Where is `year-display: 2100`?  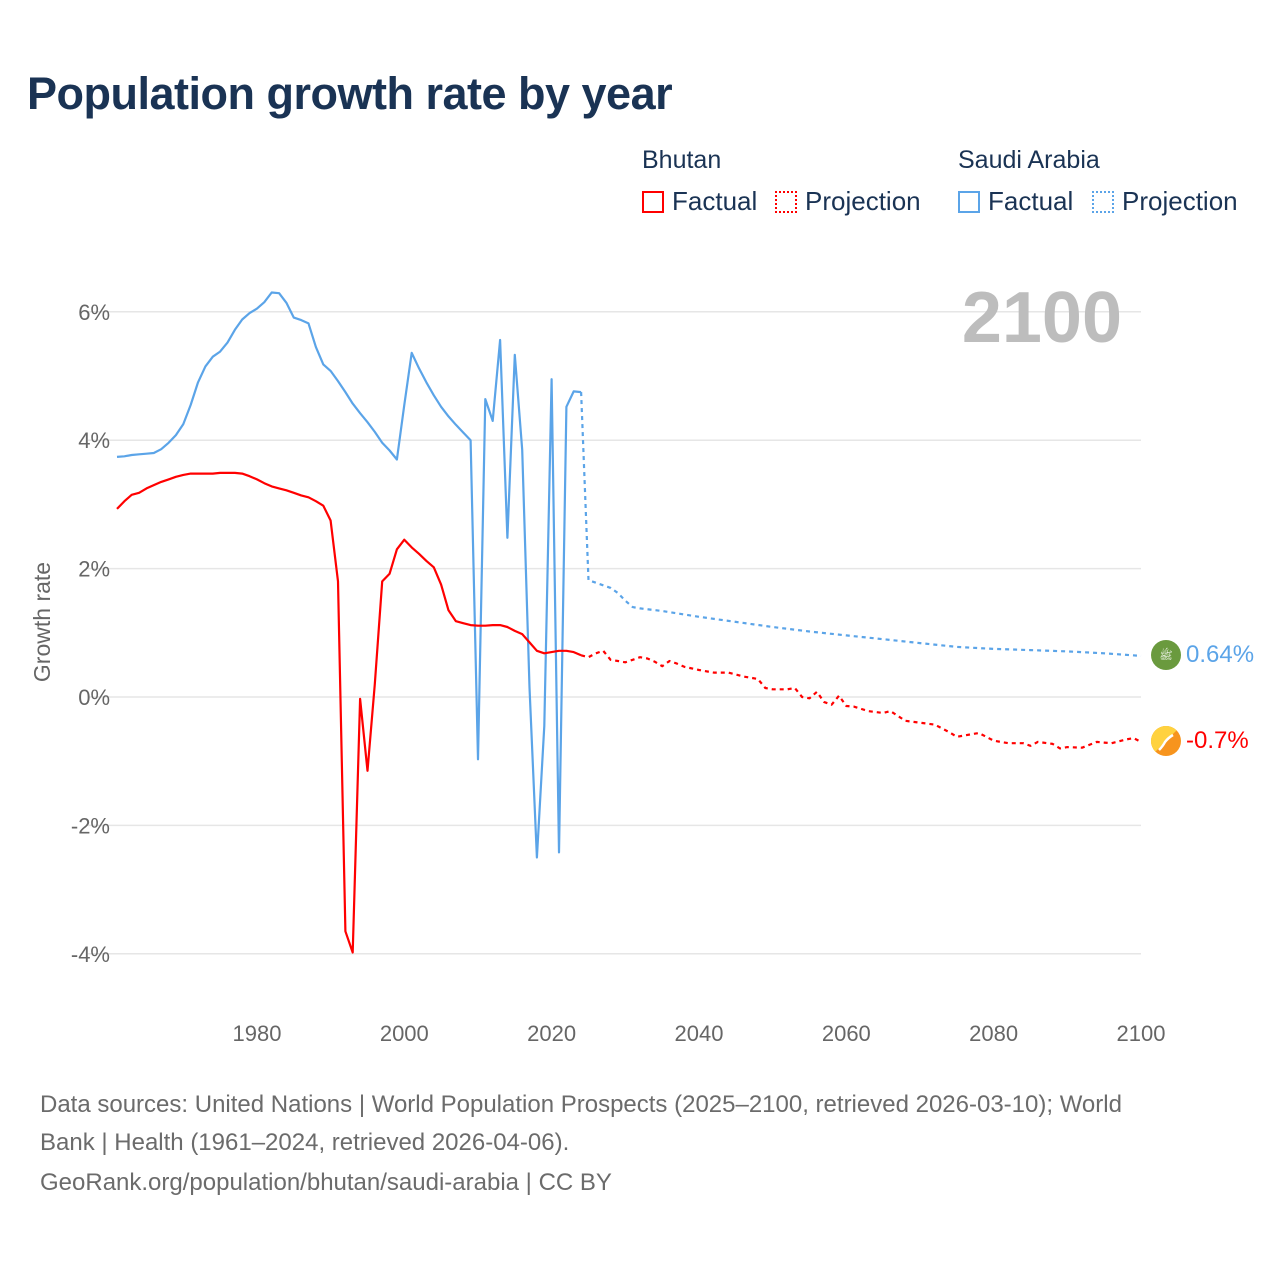
year-display: 2100 is located at coordinates (1042, 318).